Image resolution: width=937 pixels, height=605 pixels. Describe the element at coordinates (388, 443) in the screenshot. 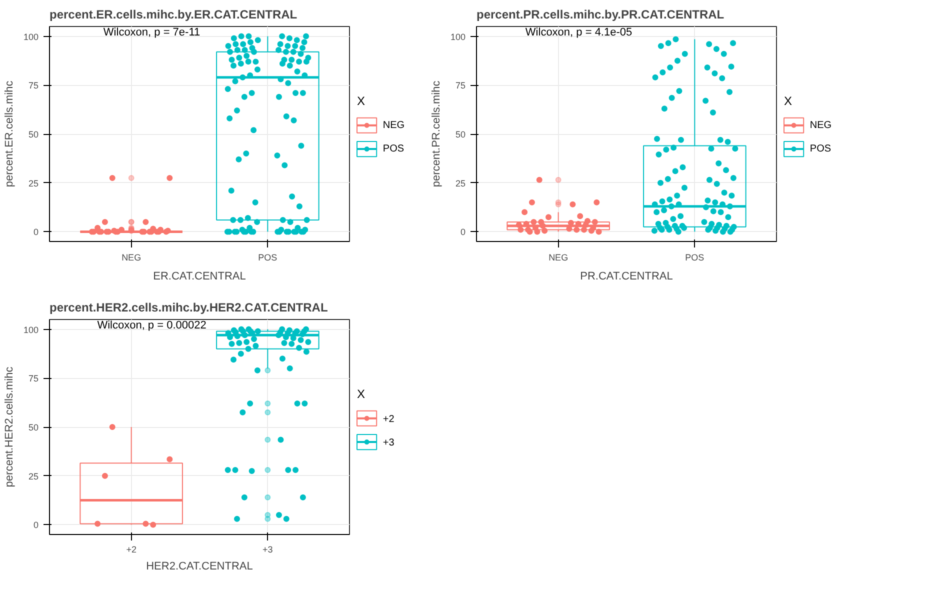

I see `legend-label: +3` at that location.